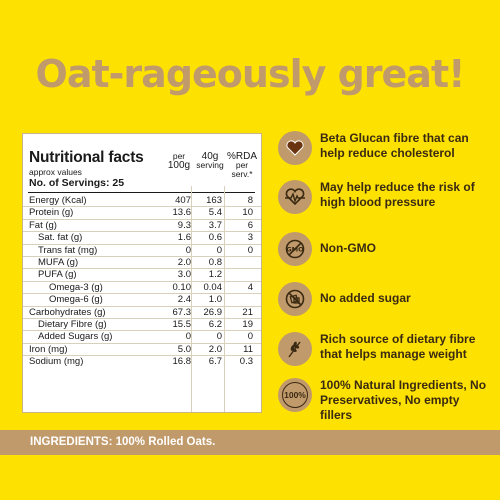  Describe the element at coordinates (215, 275) in the screenshot. I see `serving-value: 1.2` at that location.